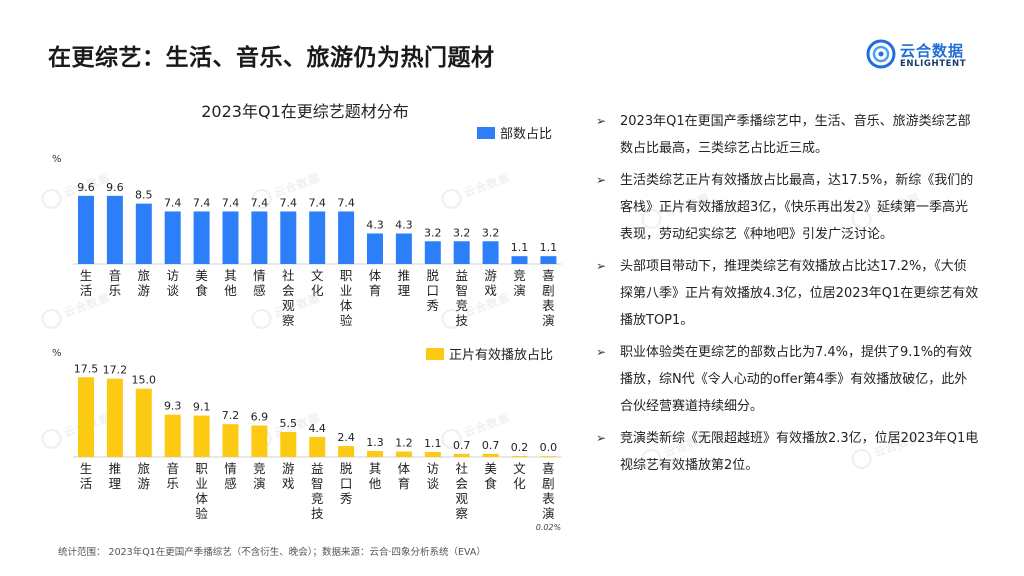 Image resolution: width=1024 pixels, height=576 pixels. What do you see at coordinates (926, 55) in the screenshot?
I see `brand-logo: 云合数据 ENLIGHTENT` at bounding box center [926, 55].